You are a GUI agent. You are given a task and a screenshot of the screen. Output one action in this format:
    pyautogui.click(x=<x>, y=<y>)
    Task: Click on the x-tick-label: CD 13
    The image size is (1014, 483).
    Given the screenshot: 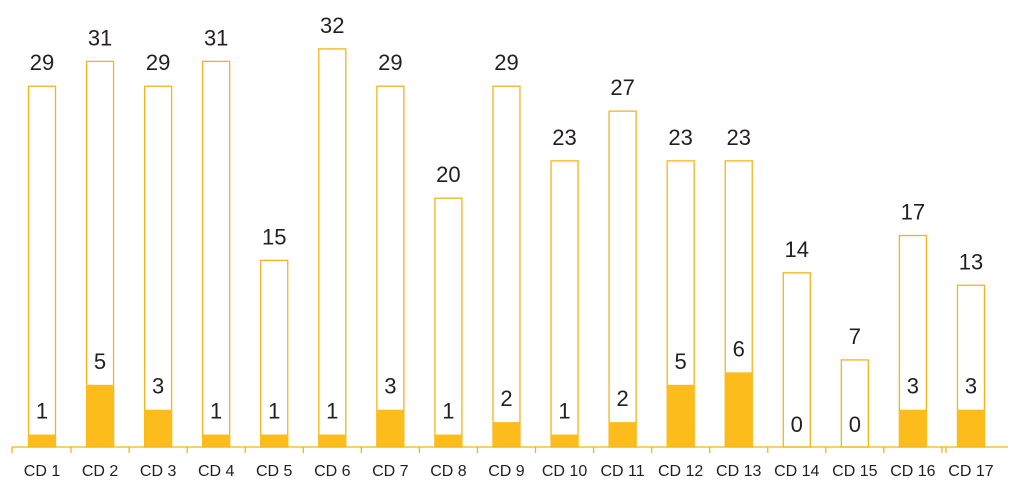 What is the action you would take?
    pyautogui.click(x=738, y=471)
    